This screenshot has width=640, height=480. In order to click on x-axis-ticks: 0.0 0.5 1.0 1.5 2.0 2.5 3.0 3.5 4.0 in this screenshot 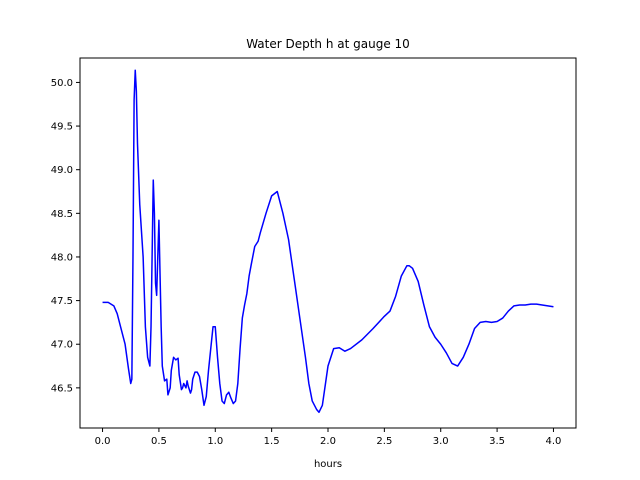, I will do `click(328, 437)`.